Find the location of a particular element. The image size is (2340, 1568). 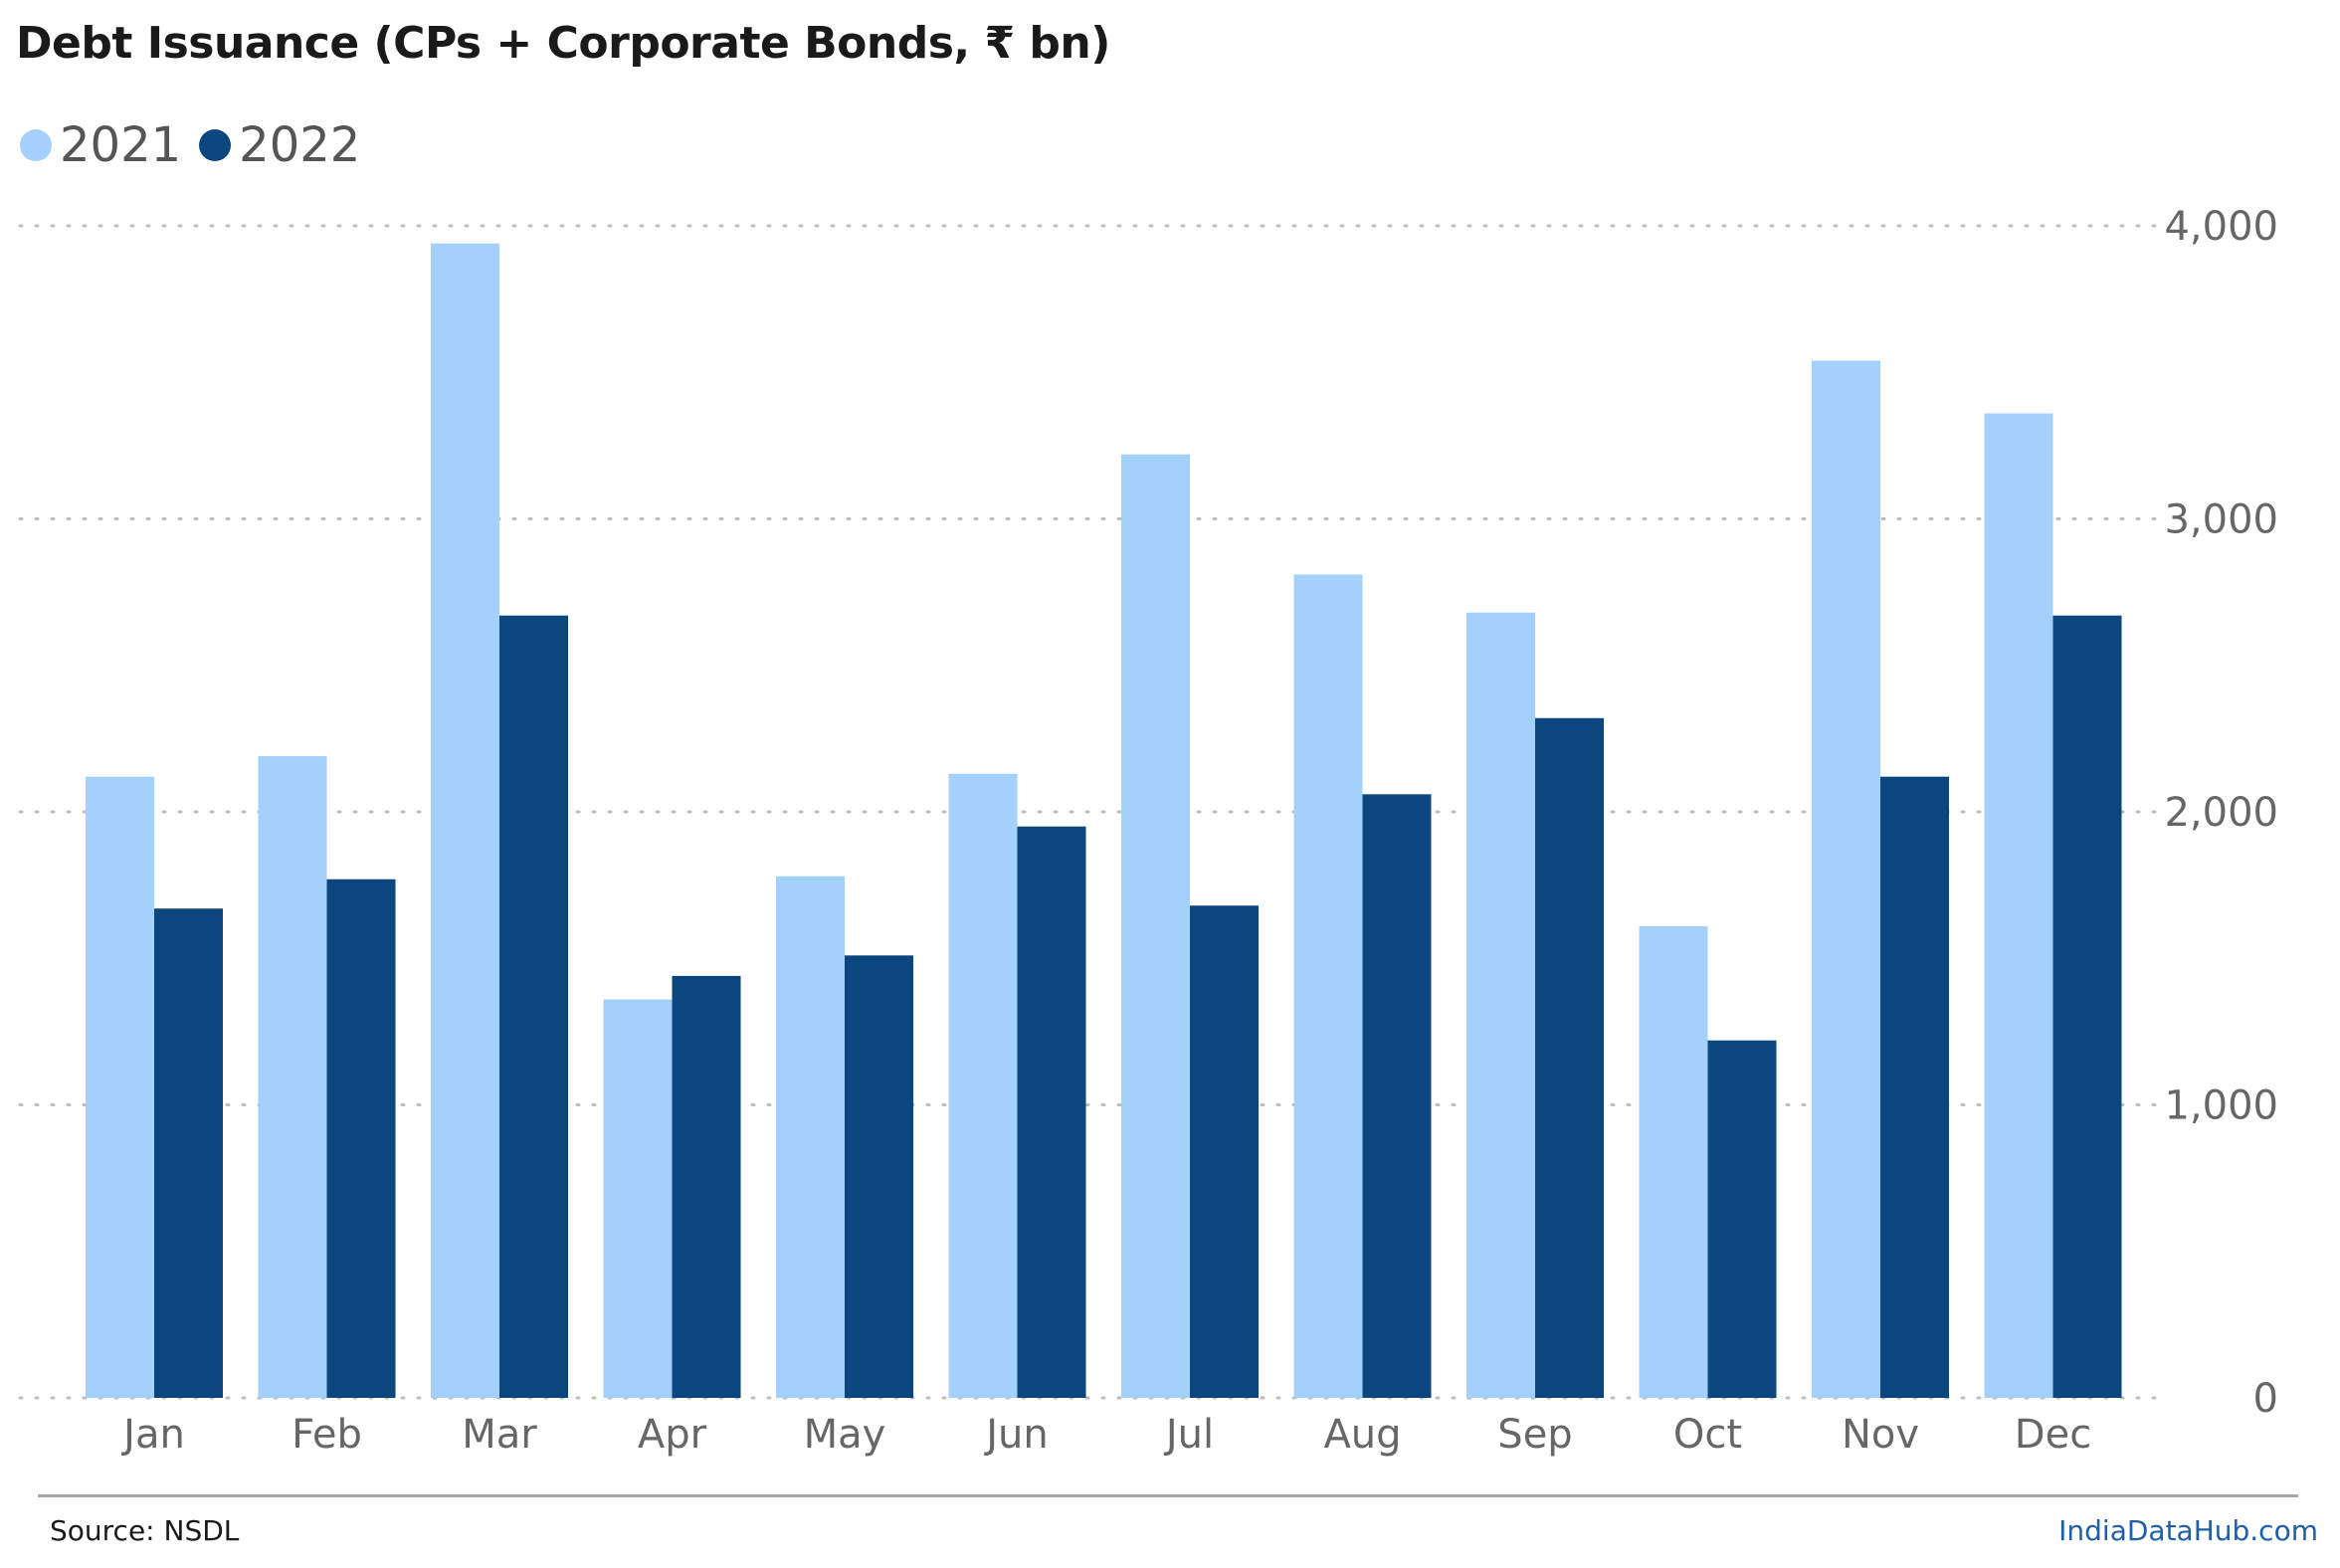

legend-label-2022: 2022 is located at coordinates (300, 145).